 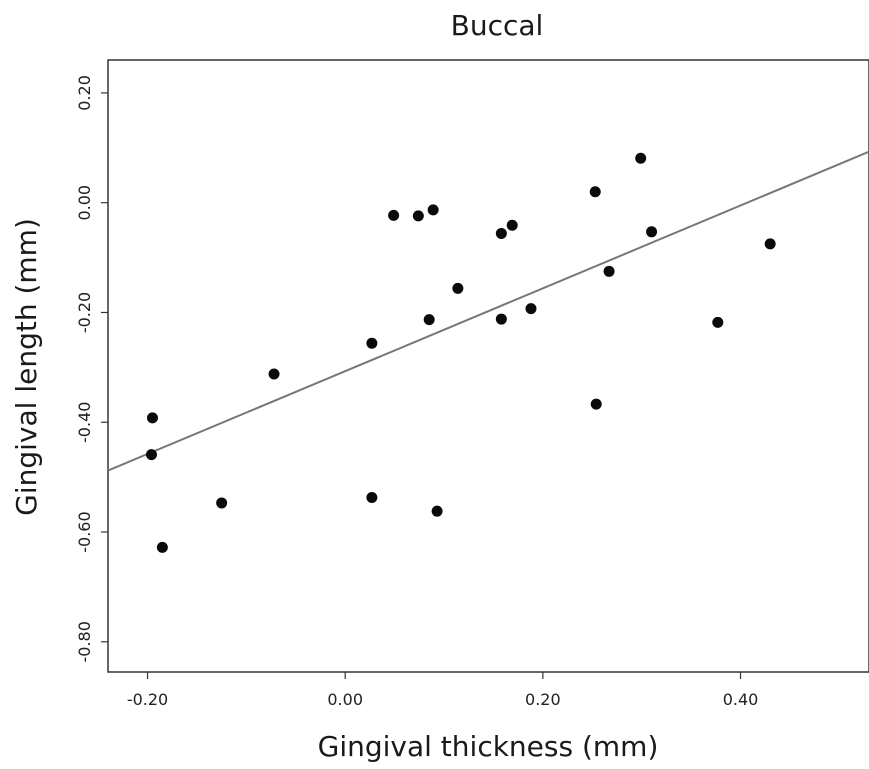 I want to click on x-tick-label: -0.20, so click(x=147, y=699).